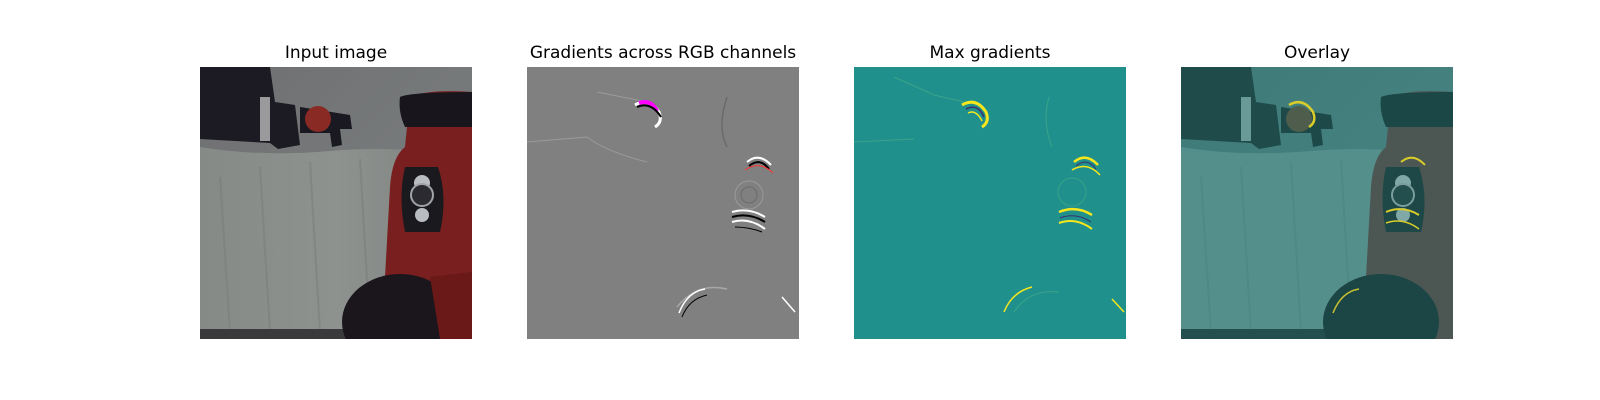 Image resolution: width=1600 pixels, height=400 pixels. I want to click on overlay-image, so click(1317, 203).